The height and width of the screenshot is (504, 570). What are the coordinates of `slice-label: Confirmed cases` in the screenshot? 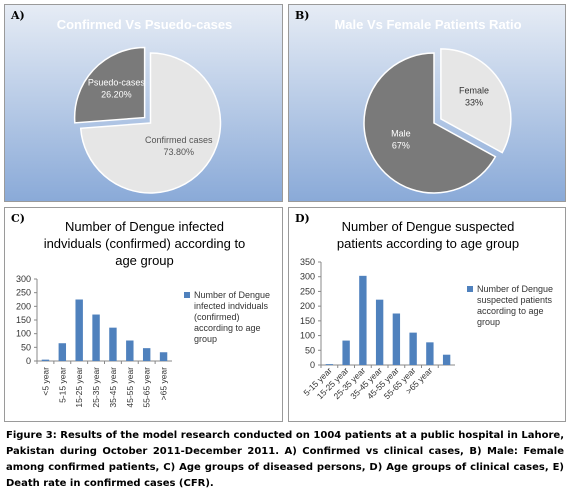 It's located at (179, 140).